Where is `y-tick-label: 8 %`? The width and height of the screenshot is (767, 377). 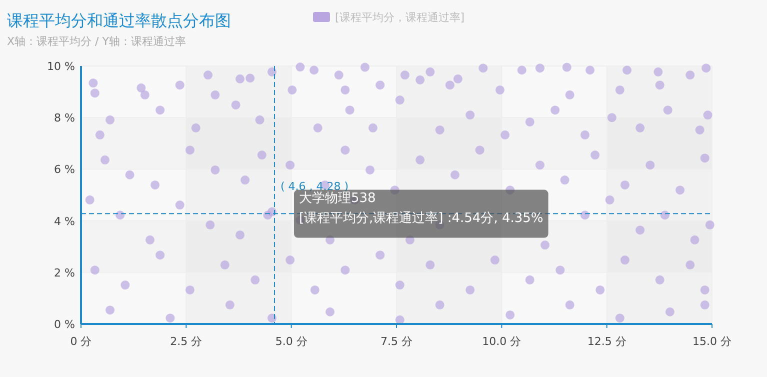
y-tick-label: 8 % is located at coordinates (64, 118).